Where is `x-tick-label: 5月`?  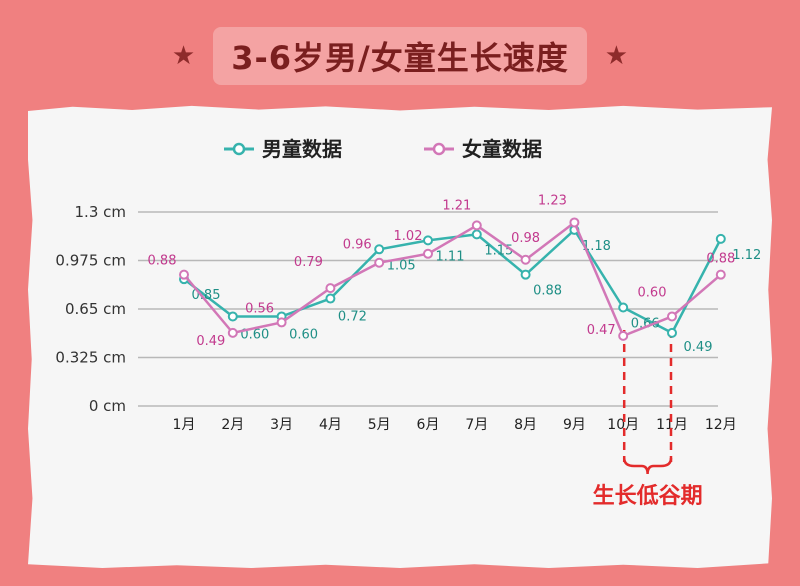 x-tick-label: 5月 is located at coordinates (379, 425).